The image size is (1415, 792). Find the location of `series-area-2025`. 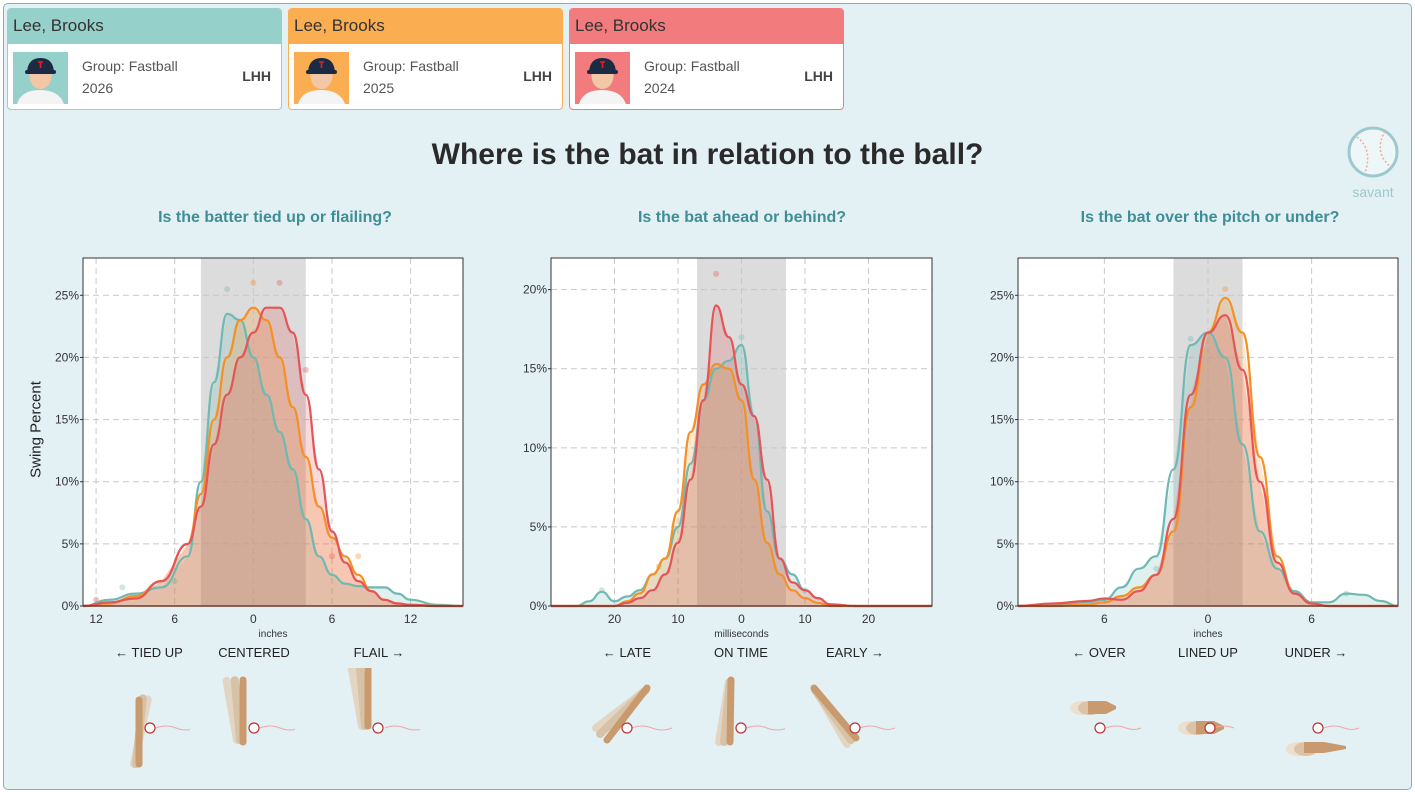

series-area-2025 is located at coordinates (273, 456).